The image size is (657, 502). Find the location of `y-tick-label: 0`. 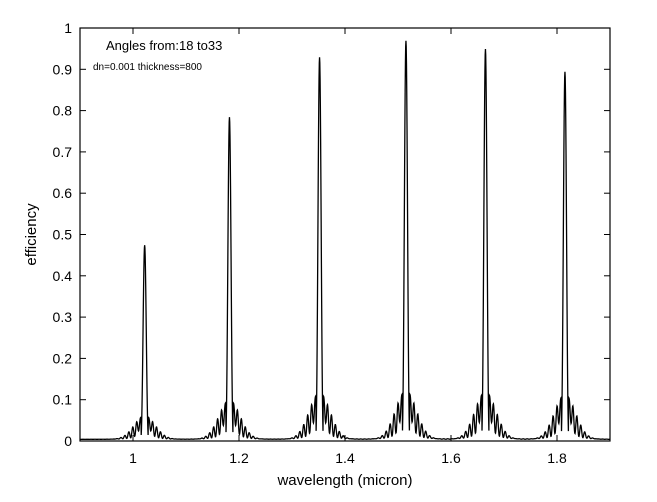

y-tick-label: 0 is located at coordinates (68, 441).